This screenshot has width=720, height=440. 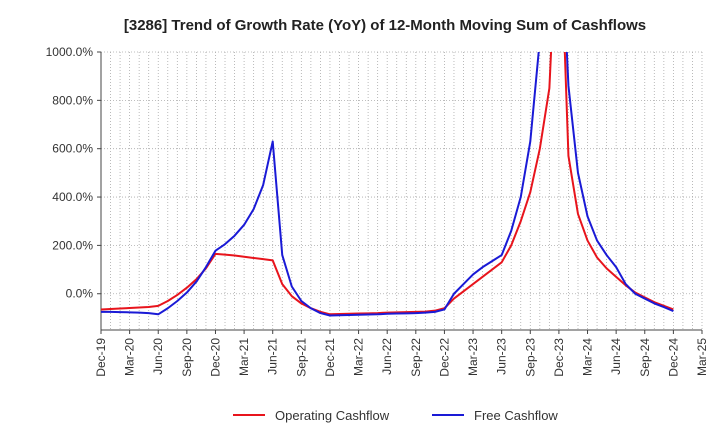 What do you see at coordinates (215, 357) in the screenshot?
I see `x-tick-label: Dec-20` at bounding box center [215, 357].